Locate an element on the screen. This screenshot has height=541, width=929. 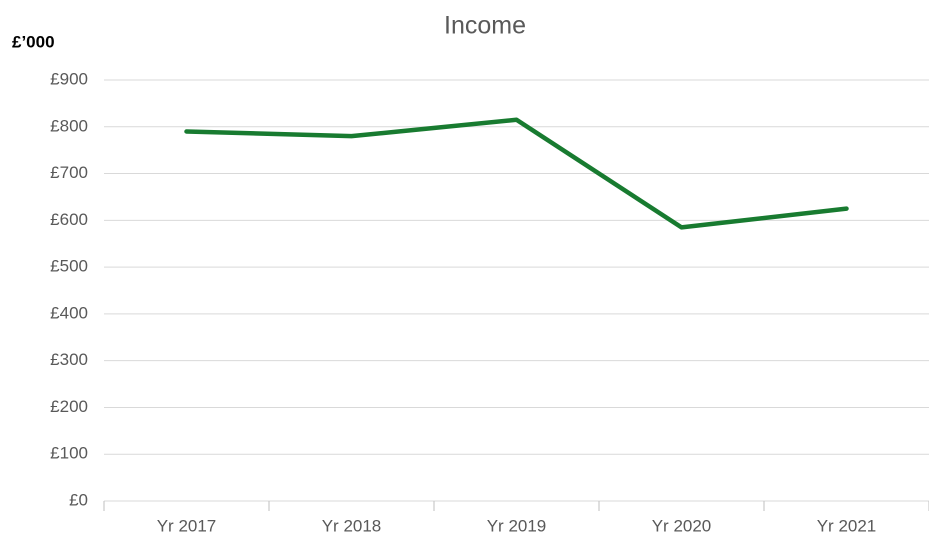
line-series is located at coordinates (516, 173).